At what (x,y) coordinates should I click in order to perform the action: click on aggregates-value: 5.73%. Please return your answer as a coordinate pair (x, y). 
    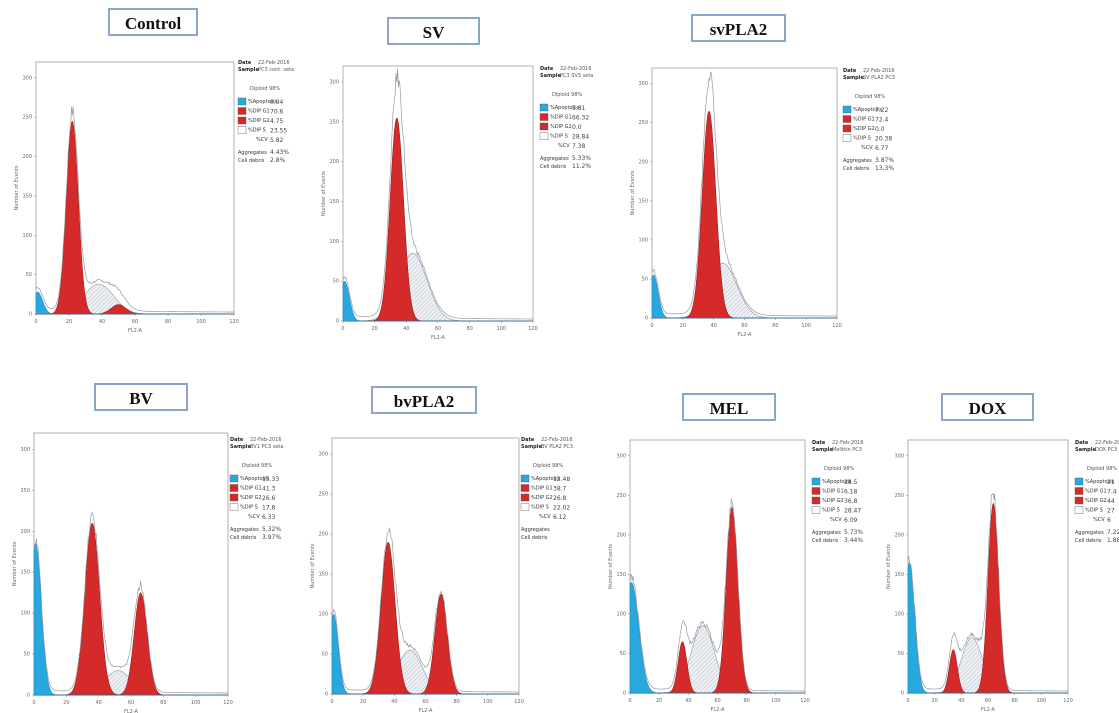
    Looking at the image, I should click on (853, 532).